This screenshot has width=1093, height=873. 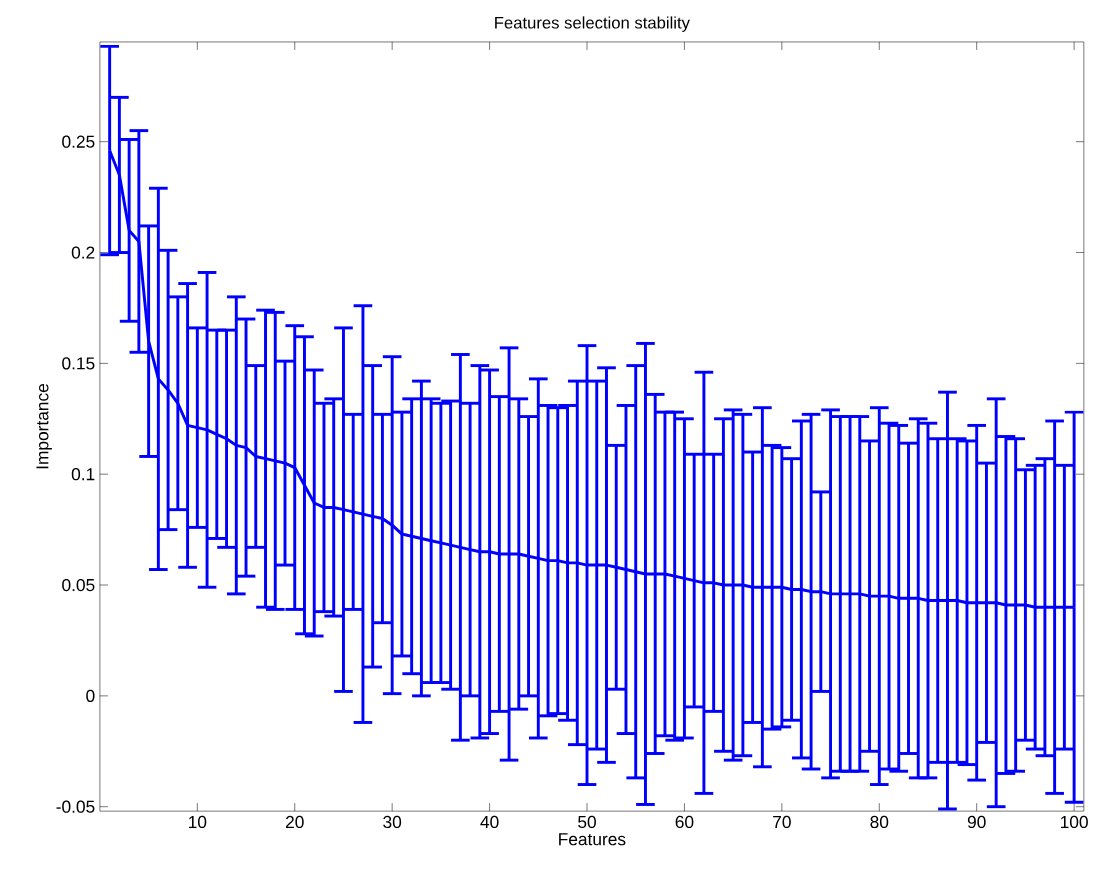 What do you see at coordinates (684, 822) in the screenshot?
I see `x-tick-label: 60` at bounding box center [684, 822].